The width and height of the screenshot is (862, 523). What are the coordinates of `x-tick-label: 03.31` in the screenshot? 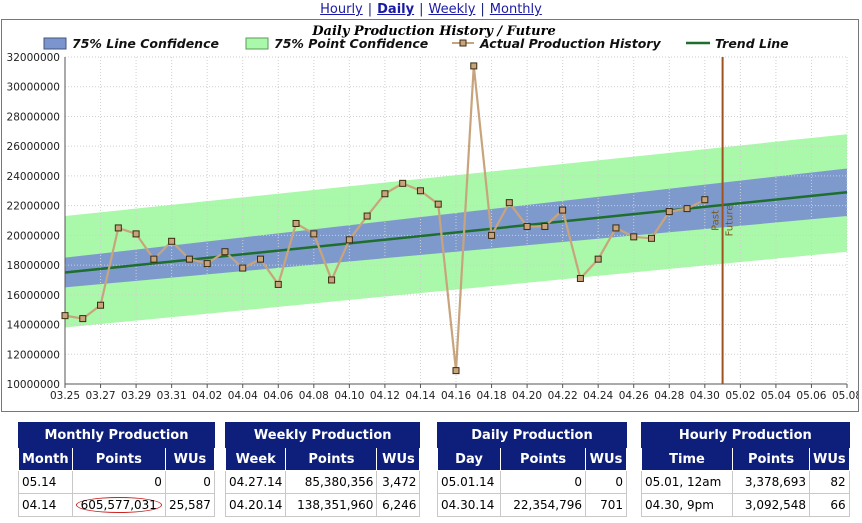 It's located at (172, 396).